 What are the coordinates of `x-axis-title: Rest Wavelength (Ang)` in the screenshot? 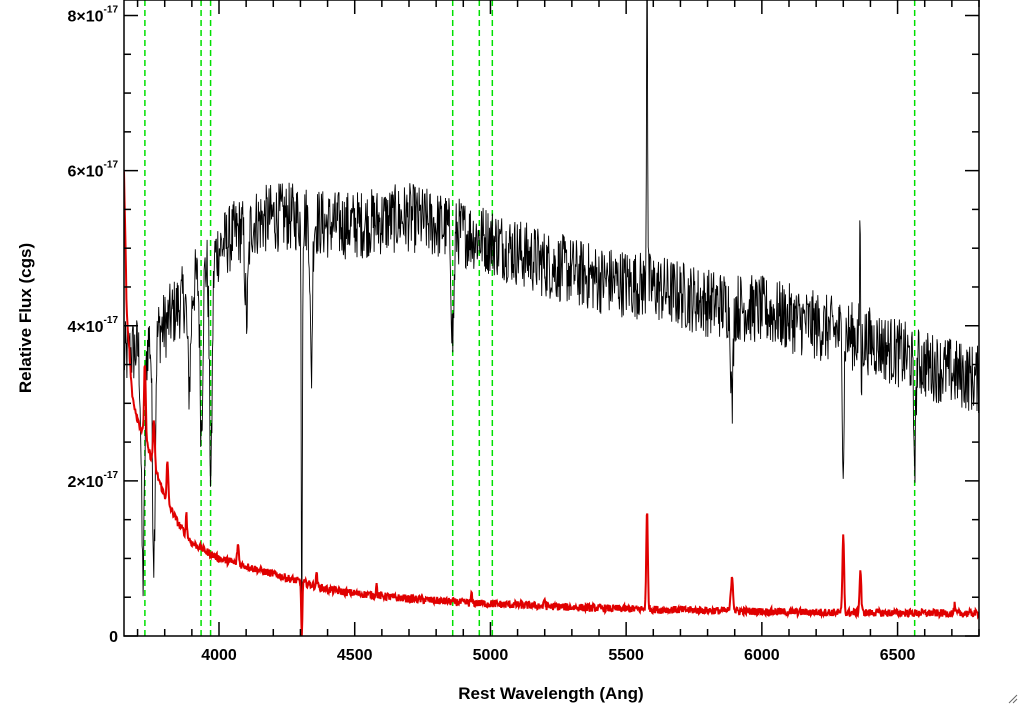 It's located at (550, 693).